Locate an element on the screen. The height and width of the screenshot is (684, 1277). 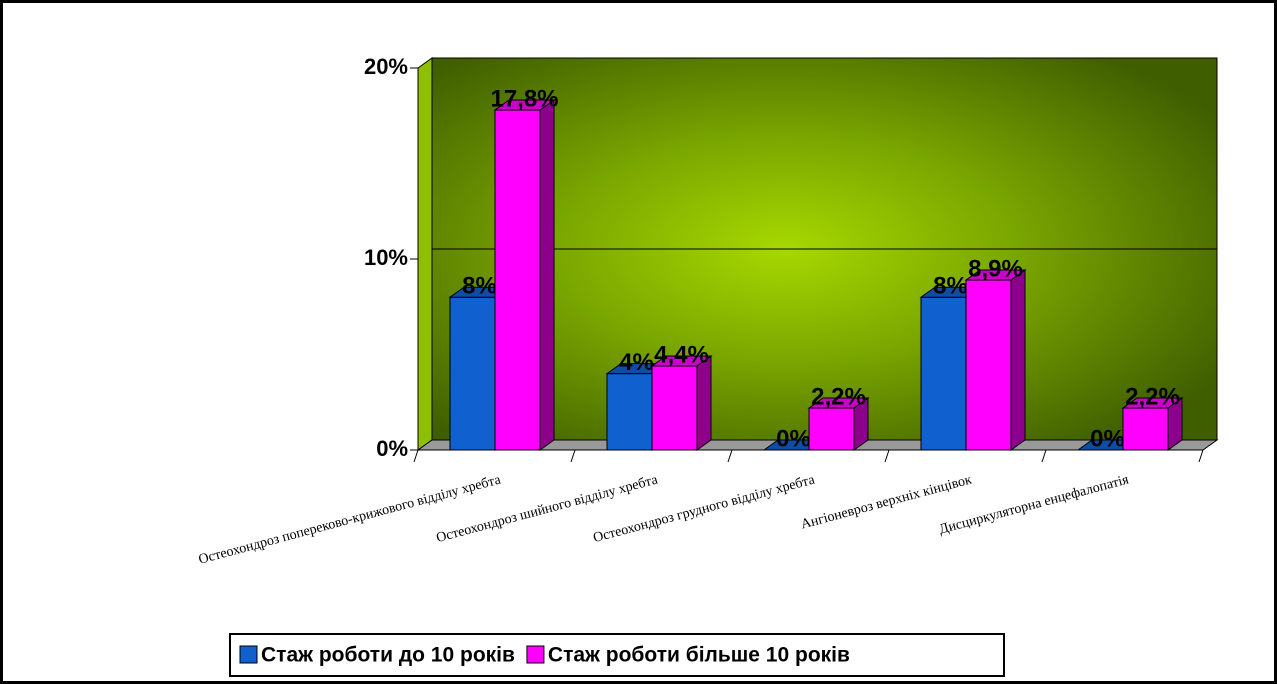
y-tick-label: 10% is located at coordinates (386, 257).